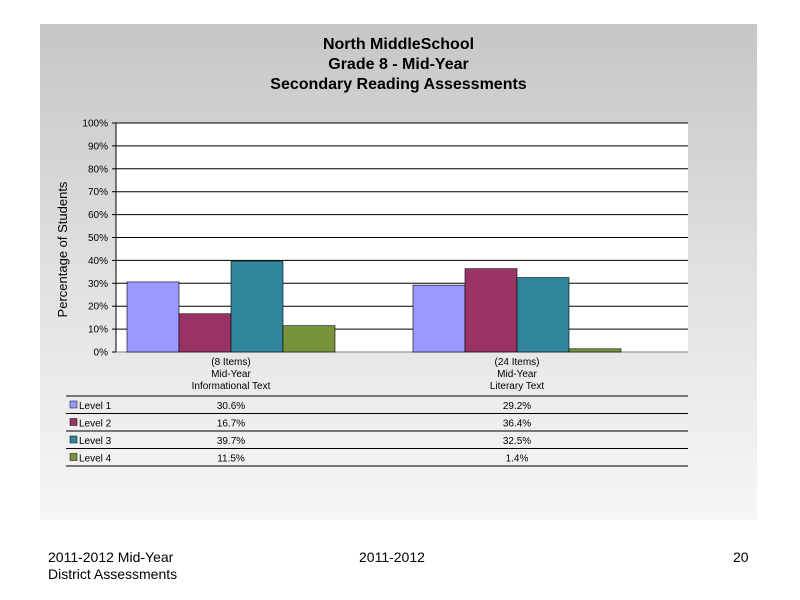 This screenshot has width=800, height=600. I want to click on data-label: 11.5%, so click(231, 459).